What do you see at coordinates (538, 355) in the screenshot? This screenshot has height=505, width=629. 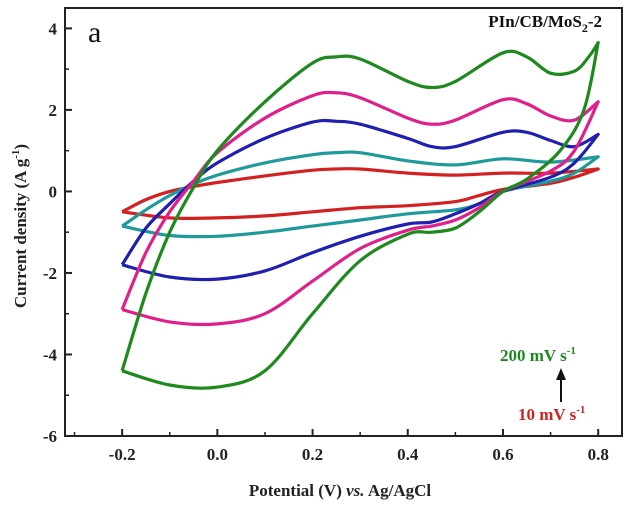 I see `top-rate-label: 200 mV s-1` at bounding box center [538, 355].